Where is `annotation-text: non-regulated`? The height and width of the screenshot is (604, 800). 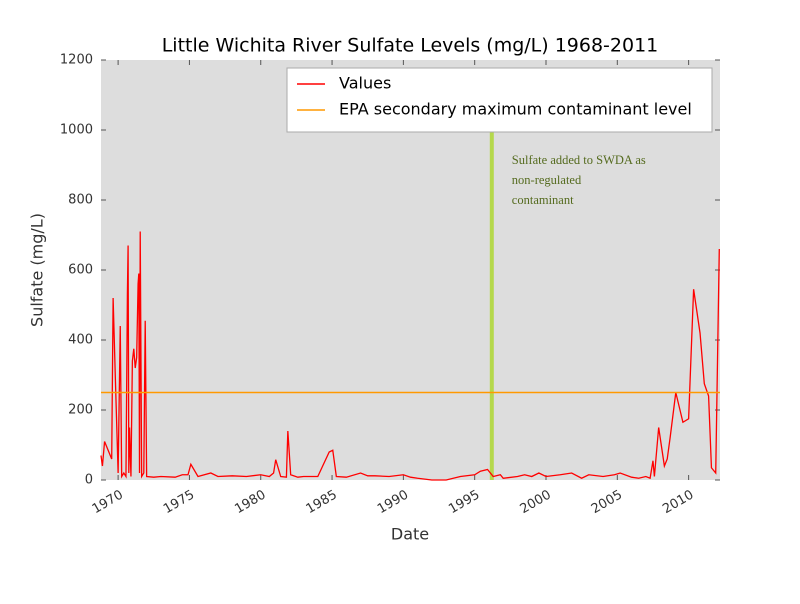
annotation-text: non-regulated is located at coordinates (547, 180).